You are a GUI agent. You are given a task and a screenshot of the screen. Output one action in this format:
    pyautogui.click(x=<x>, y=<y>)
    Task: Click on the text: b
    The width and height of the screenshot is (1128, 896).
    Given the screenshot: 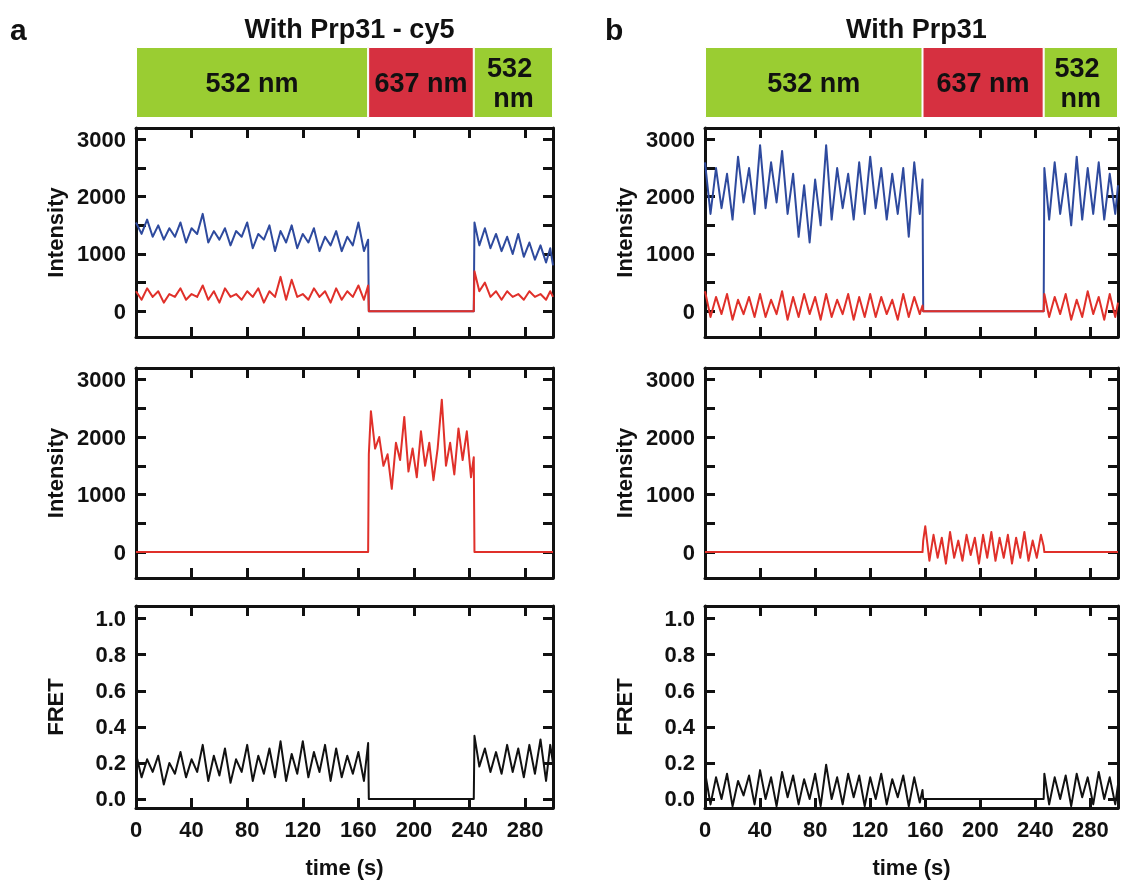 What is the action you would take?
    pyautogui.click(x=614, y=29)
    